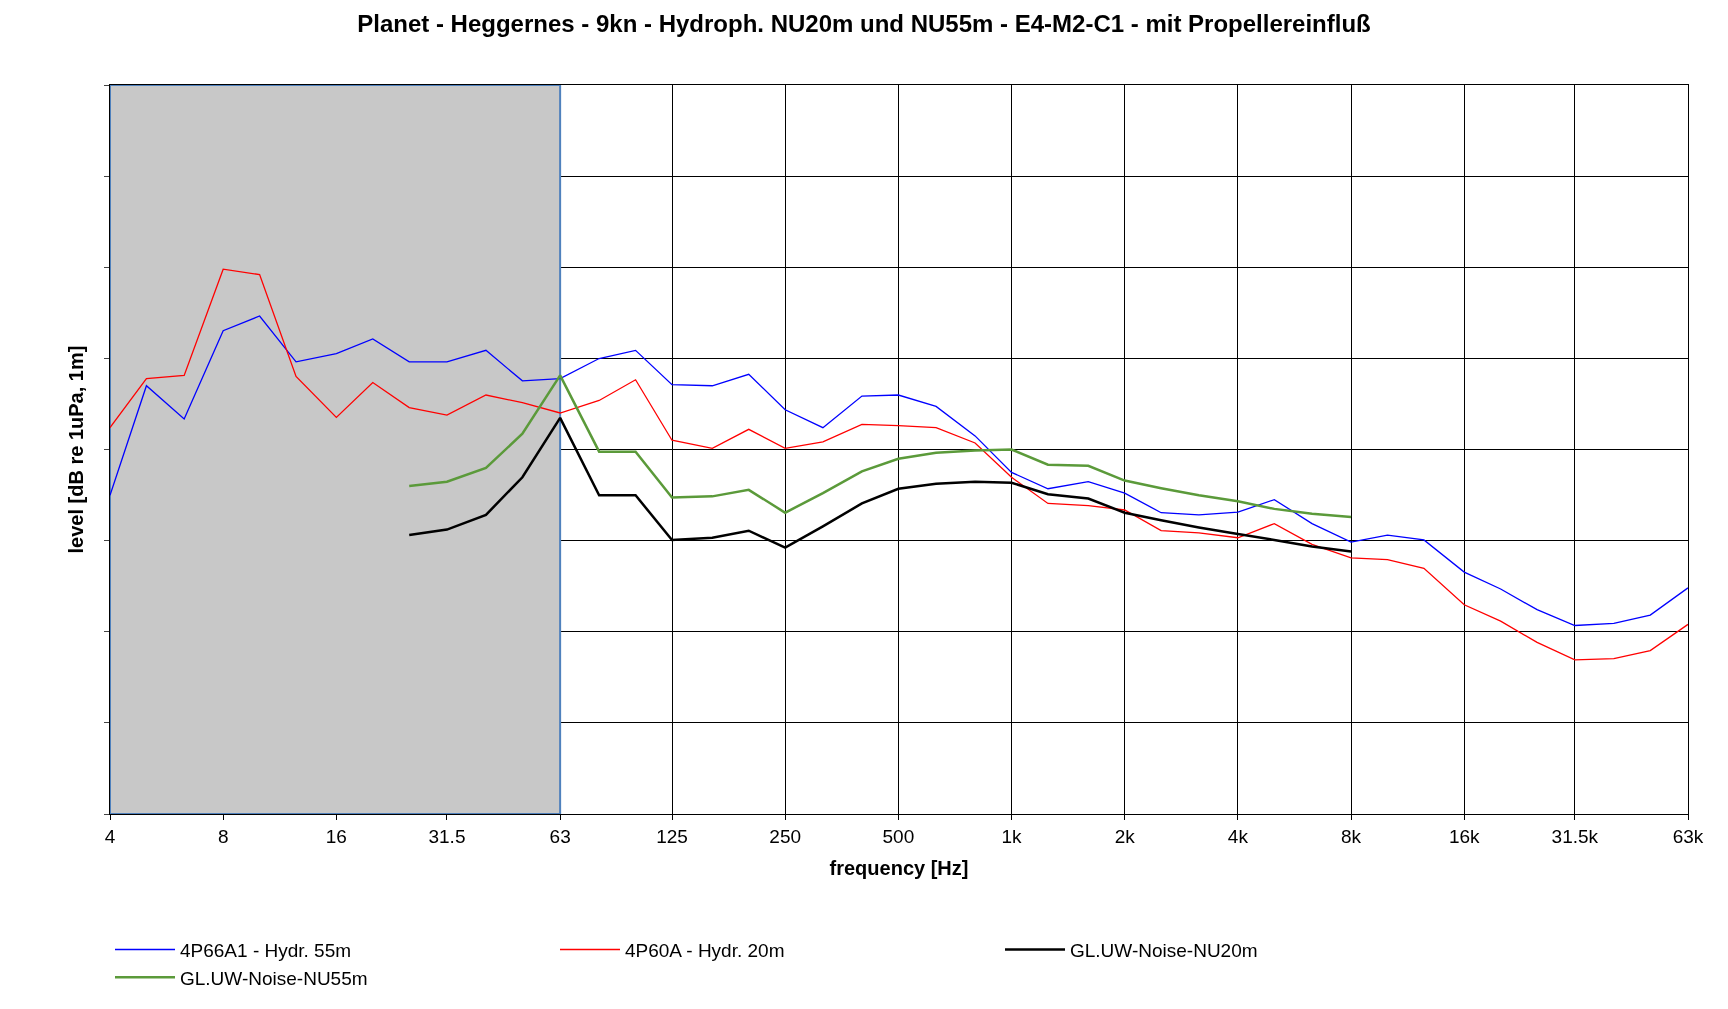  What do you see at coordinates (1164, 950) in the screenshot?
I see `legend-label: GL.UW-Noise-NU20m` at bounding box center [1164, 950].